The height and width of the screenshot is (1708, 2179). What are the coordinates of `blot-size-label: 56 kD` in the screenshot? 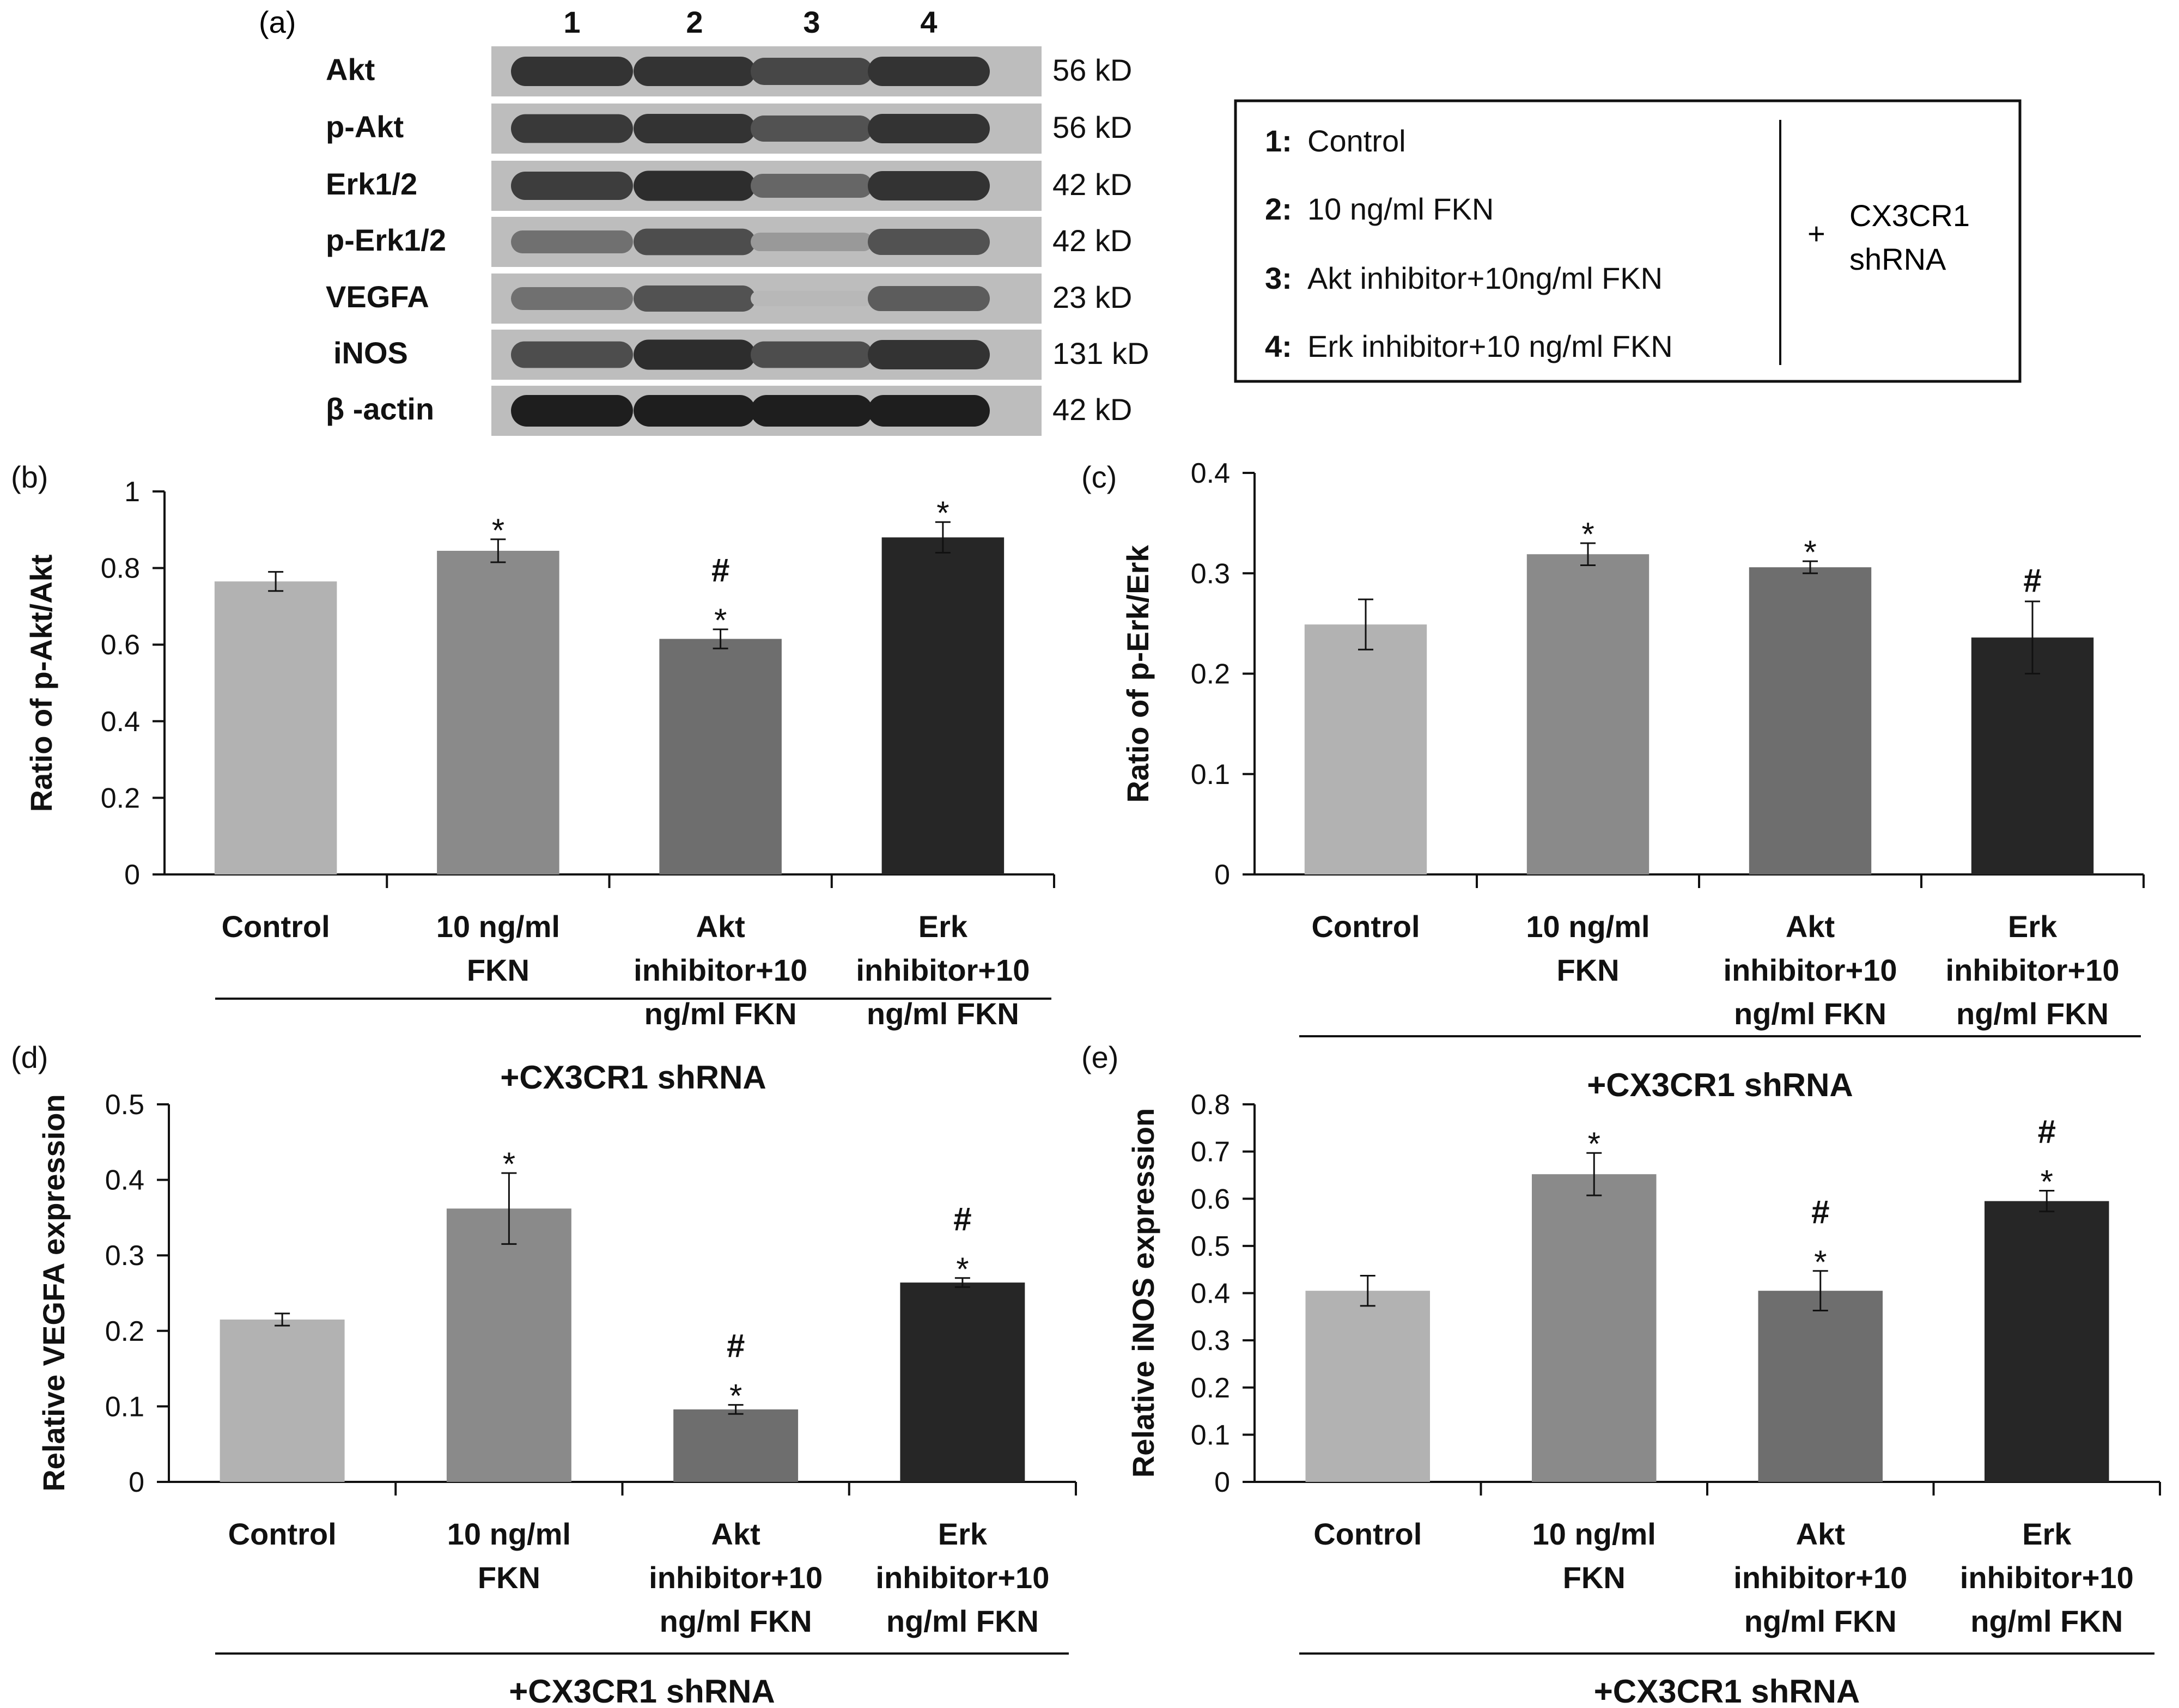 It's located at (1092, 70).